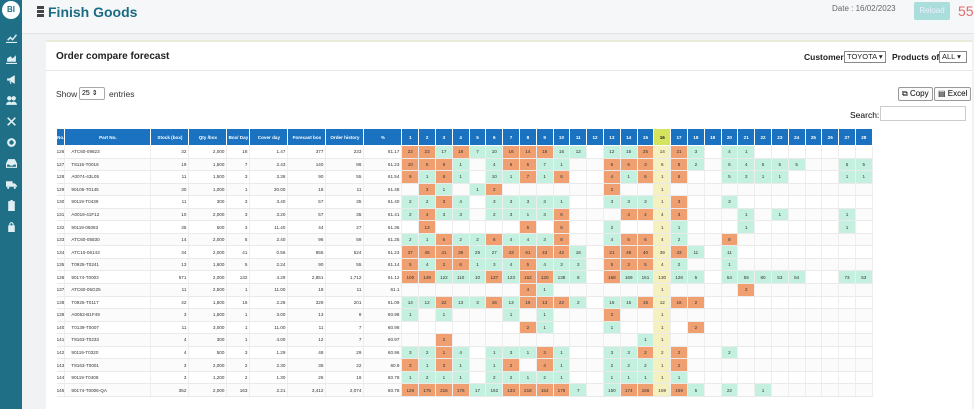  I want to click on app-logo: BI, so click(11, 10).